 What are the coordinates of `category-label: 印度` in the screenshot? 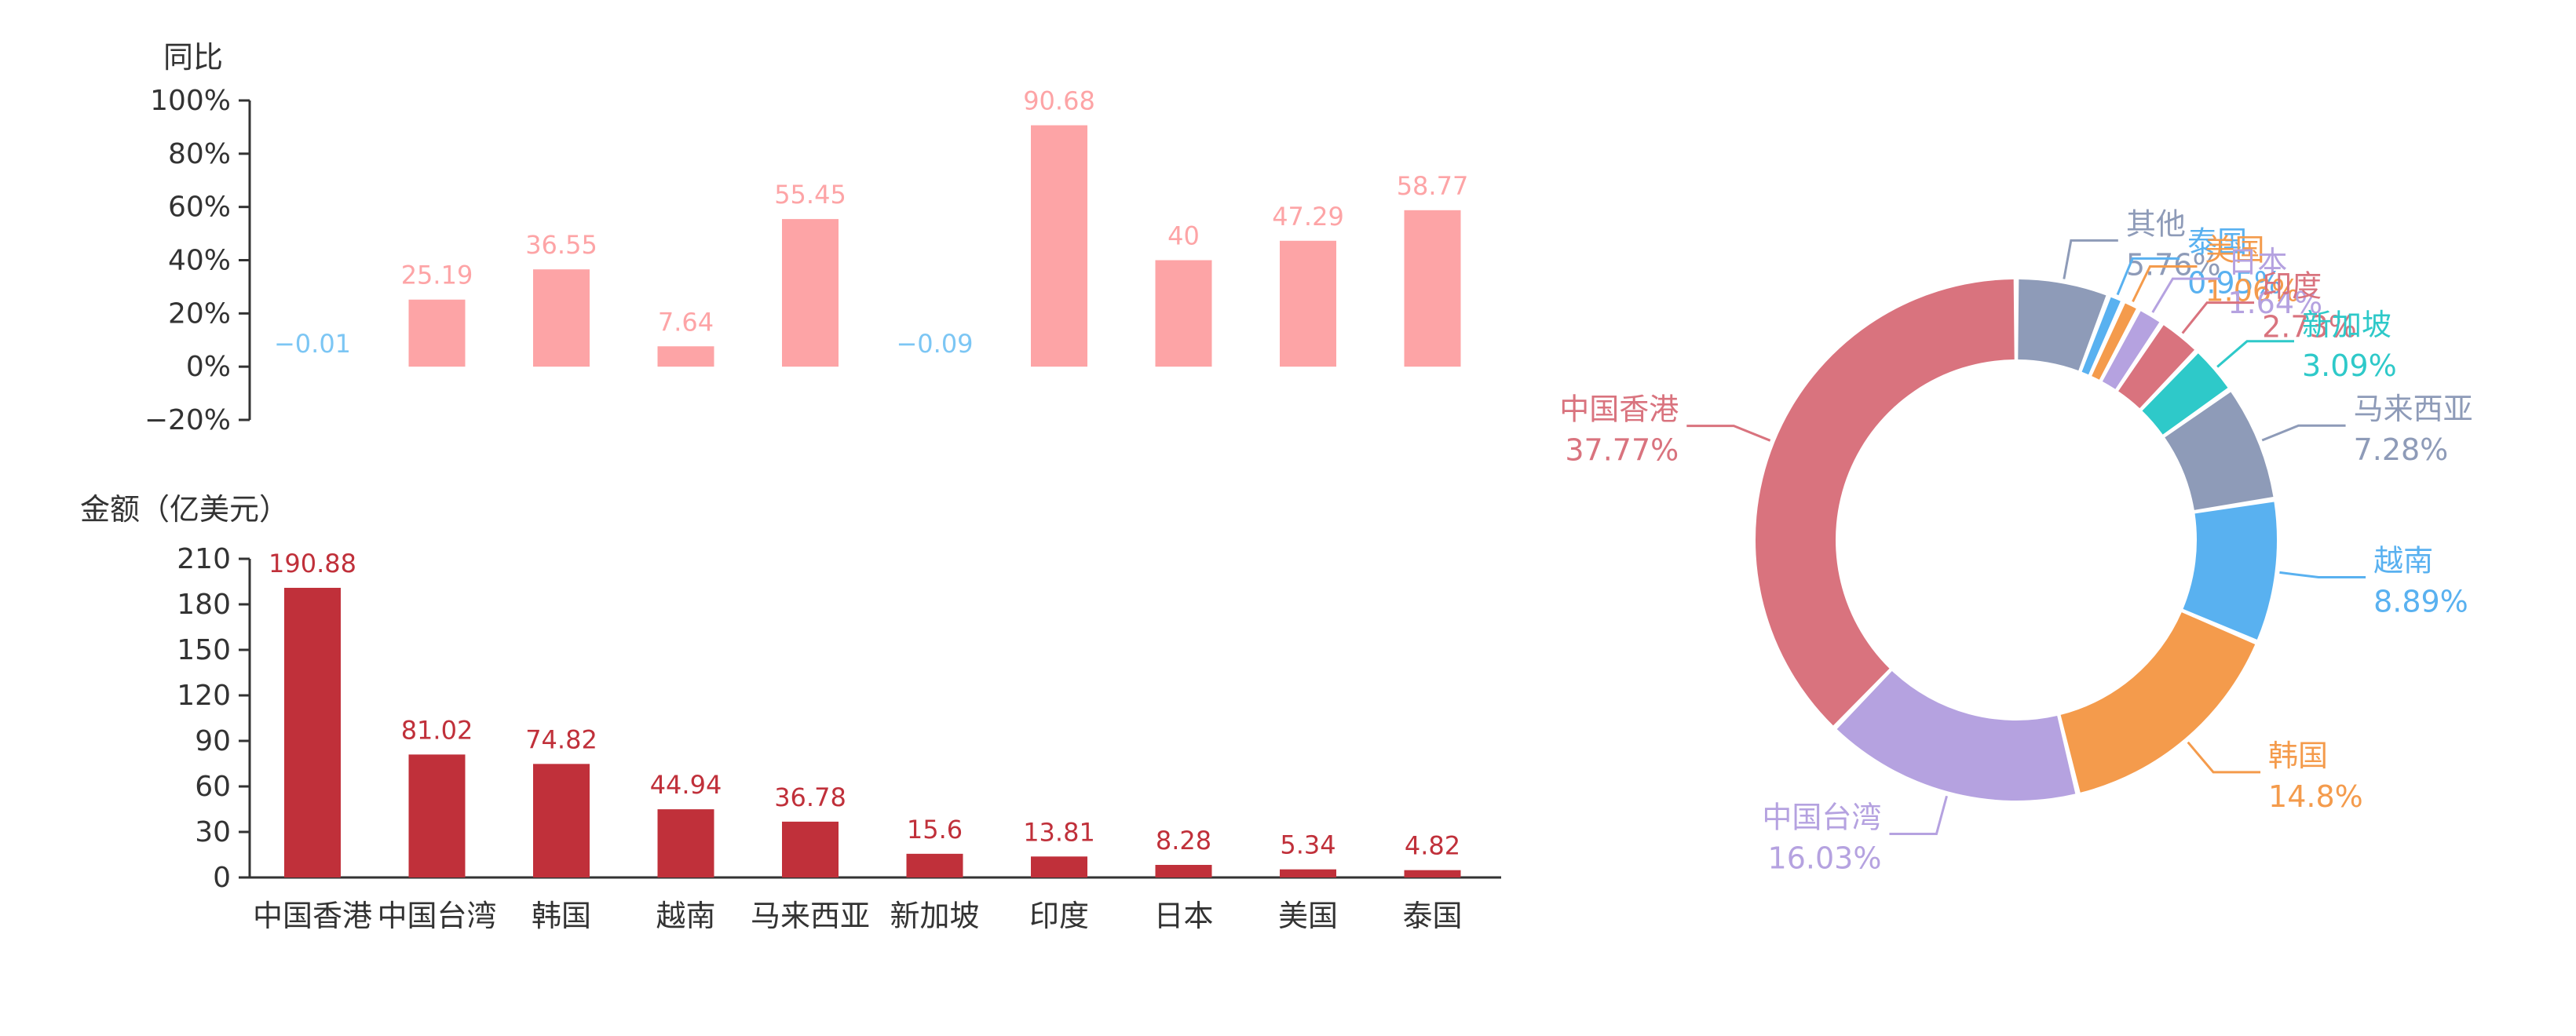 It's located at (1059, 916).